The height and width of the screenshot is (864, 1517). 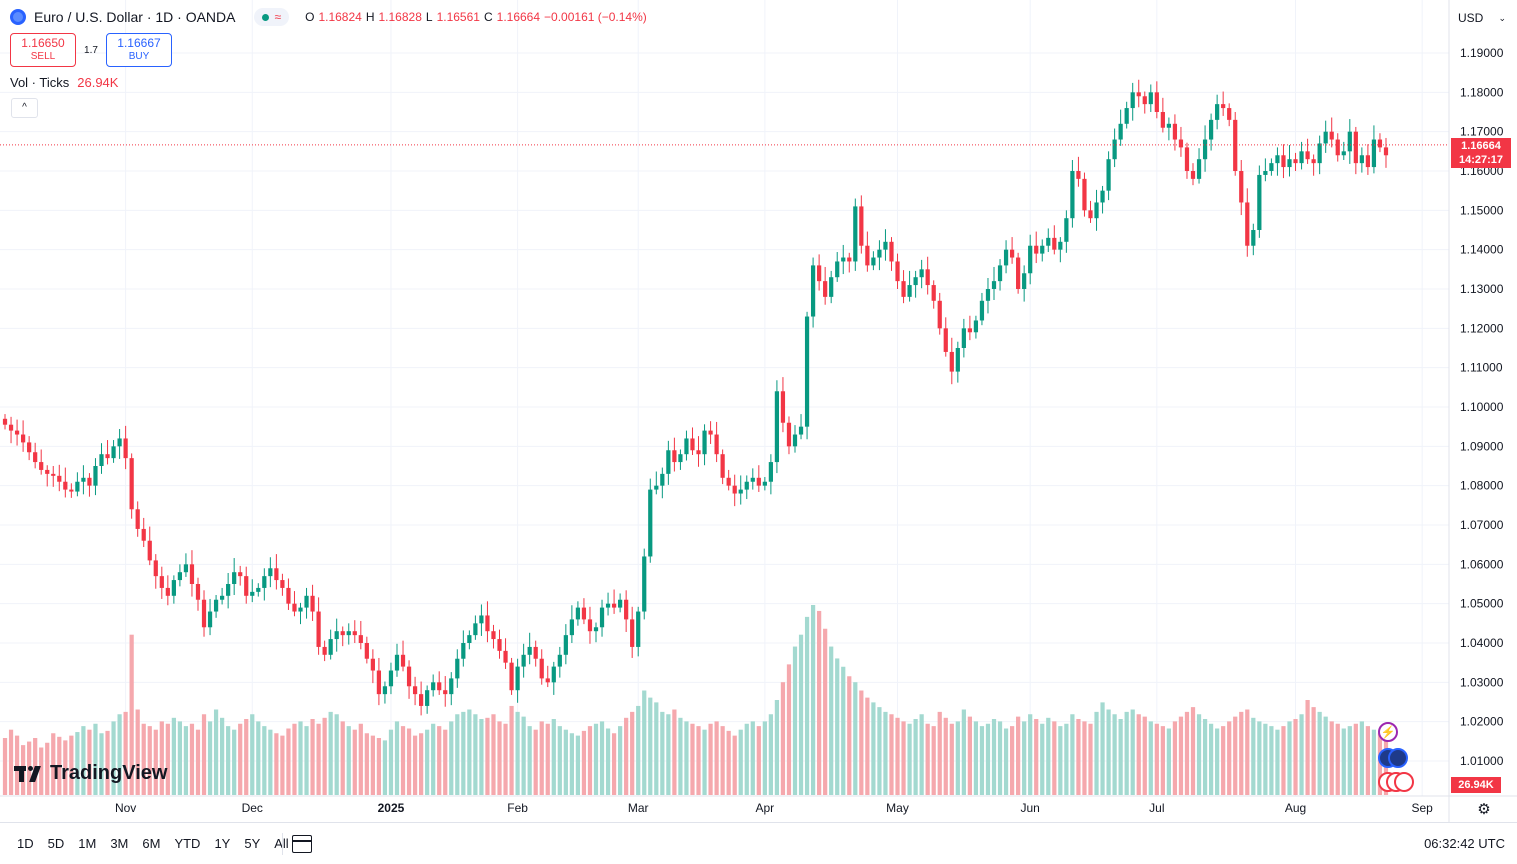 I want to click on range-1y: 1Y, so click(x=222, y=843).